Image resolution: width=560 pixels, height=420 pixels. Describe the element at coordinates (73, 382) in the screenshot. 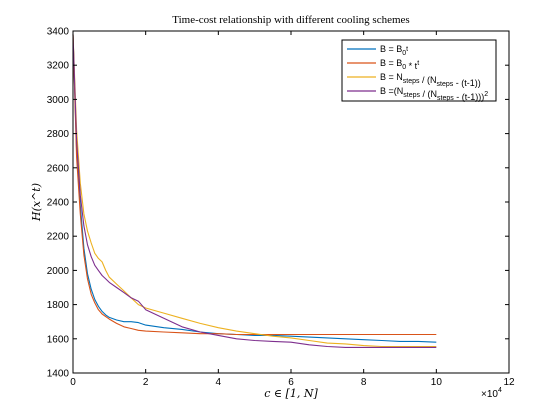

I see `x-tick-label: 0` at that location.